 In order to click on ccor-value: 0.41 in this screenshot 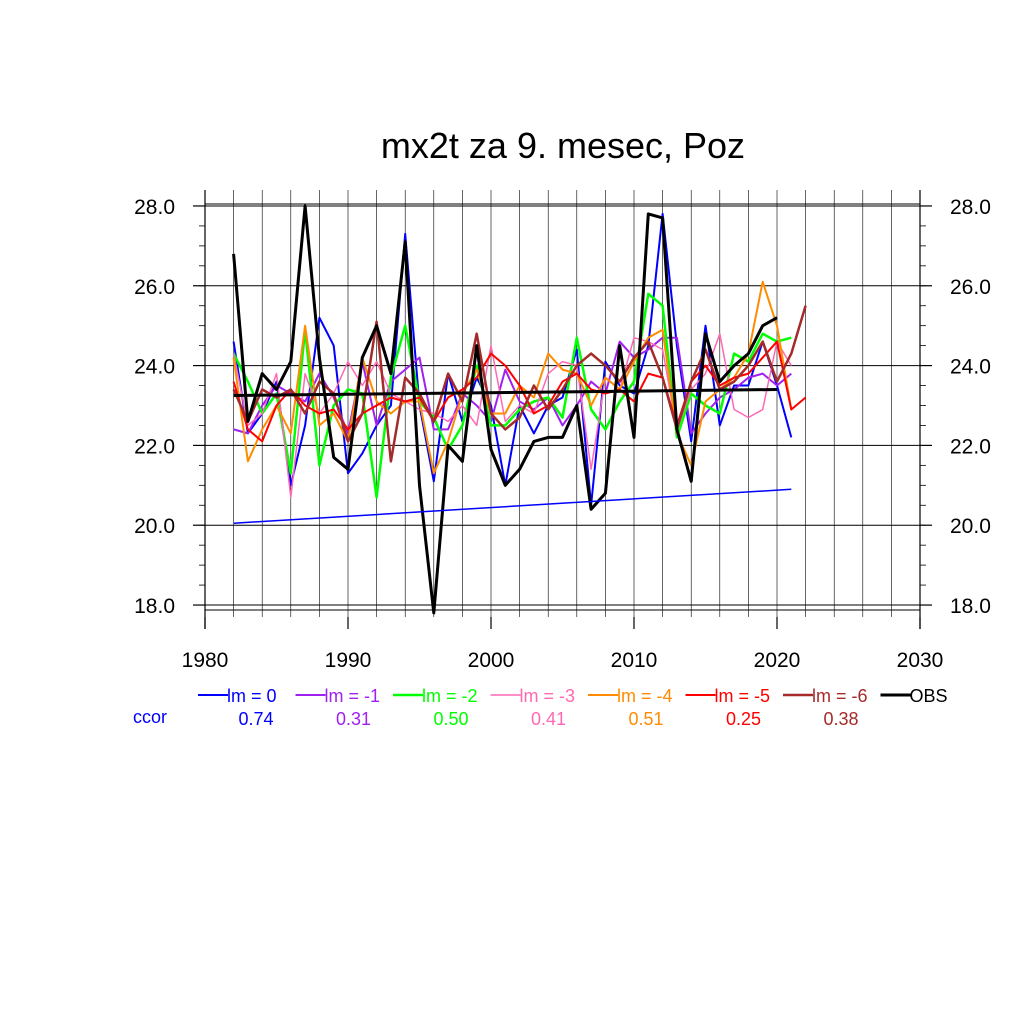, I will do `click(548, 719)`.